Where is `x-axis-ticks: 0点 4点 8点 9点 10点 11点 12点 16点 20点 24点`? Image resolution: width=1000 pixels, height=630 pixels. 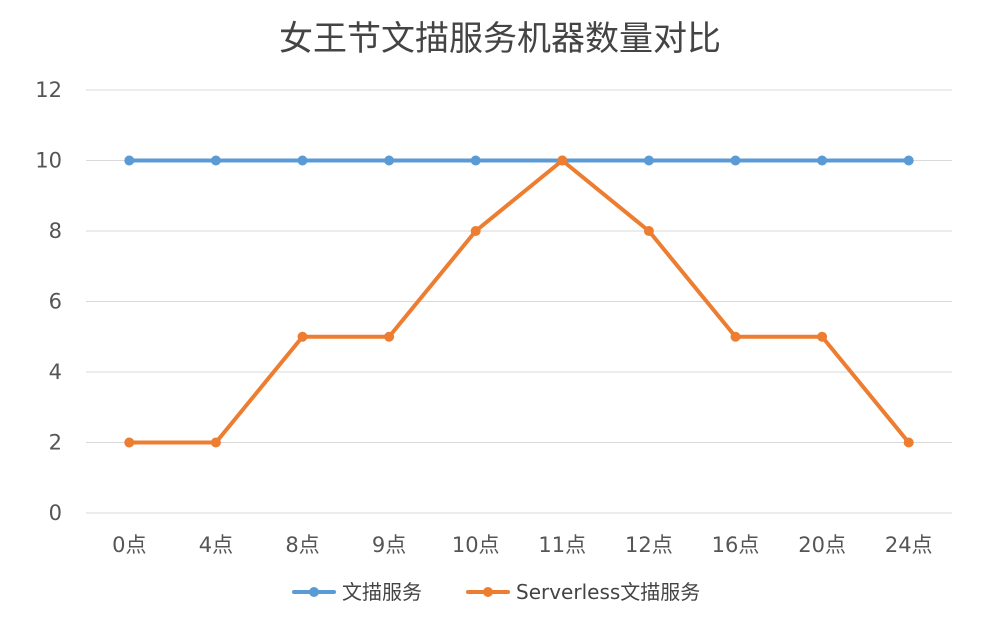
x-axis-ticks: 0点 4点 8点 9点 10点 11点 12点 16点 20点 24点 is located at coordinates (522, 545).